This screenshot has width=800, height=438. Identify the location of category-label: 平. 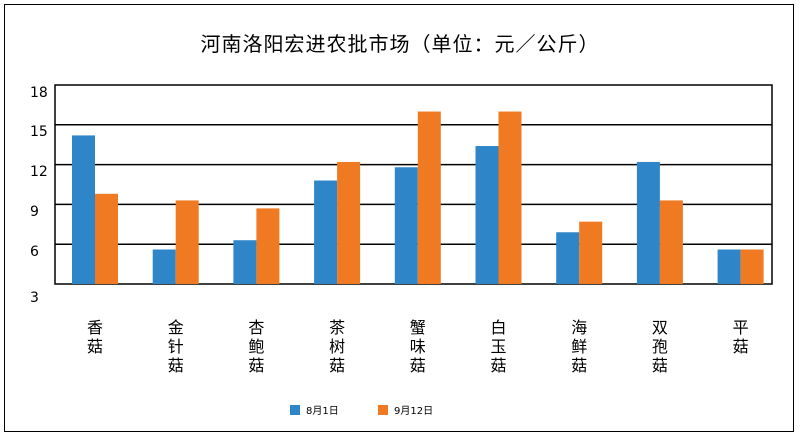
(741, 327).